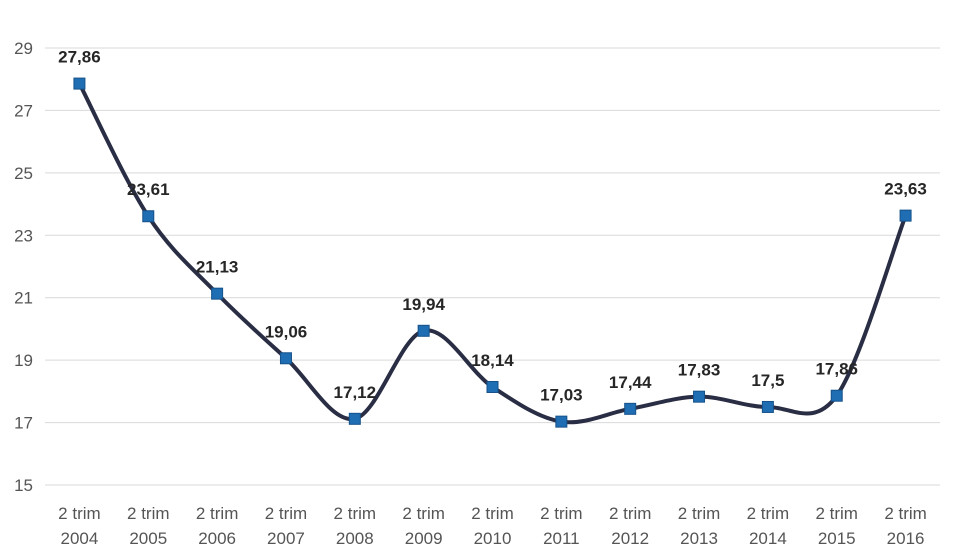 This screenshot has height=557, width=960. I want to click on y-tick-label: 27, so click(23, 110).